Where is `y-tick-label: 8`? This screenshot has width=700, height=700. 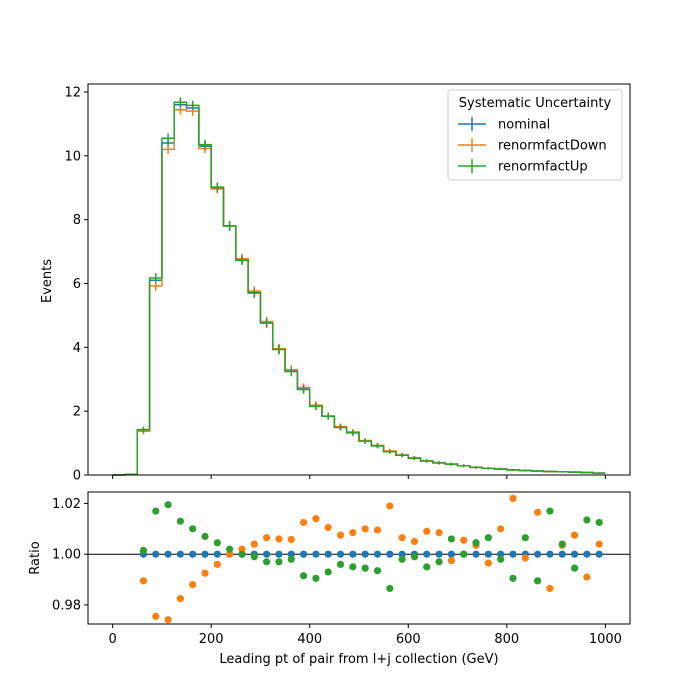
y-tick-label: 8 is located at coordinates (77, 220).